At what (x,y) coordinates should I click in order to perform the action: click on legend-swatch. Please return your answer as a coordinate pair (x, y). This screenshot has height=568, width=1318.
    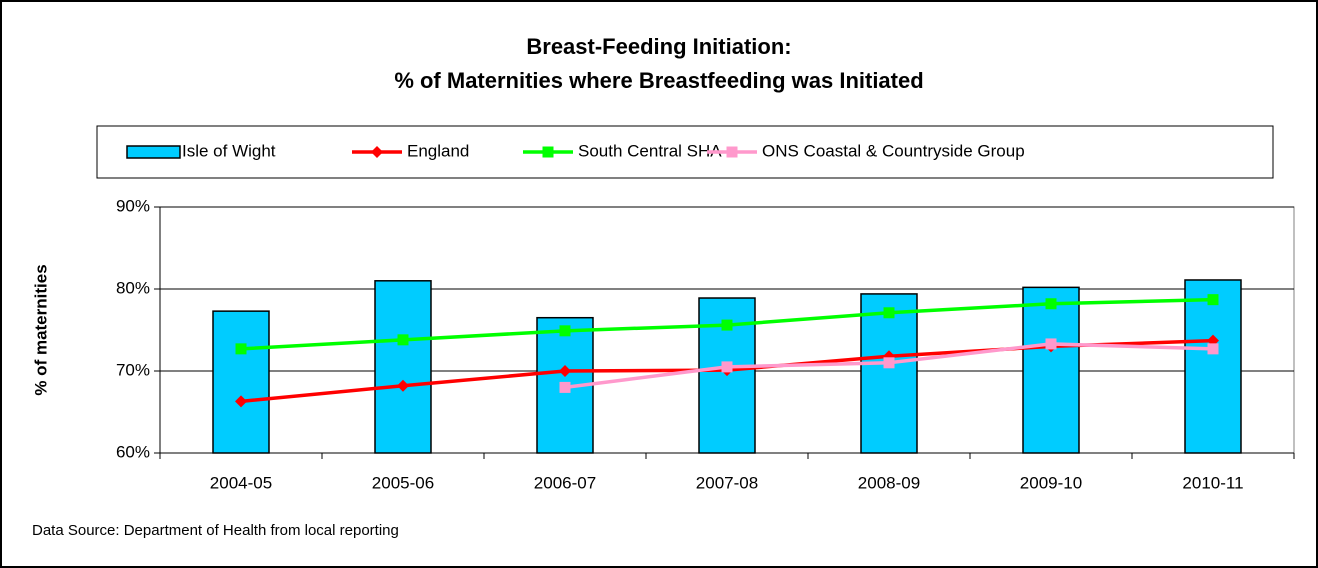
    Looking at the image, I should click on (153, 152).